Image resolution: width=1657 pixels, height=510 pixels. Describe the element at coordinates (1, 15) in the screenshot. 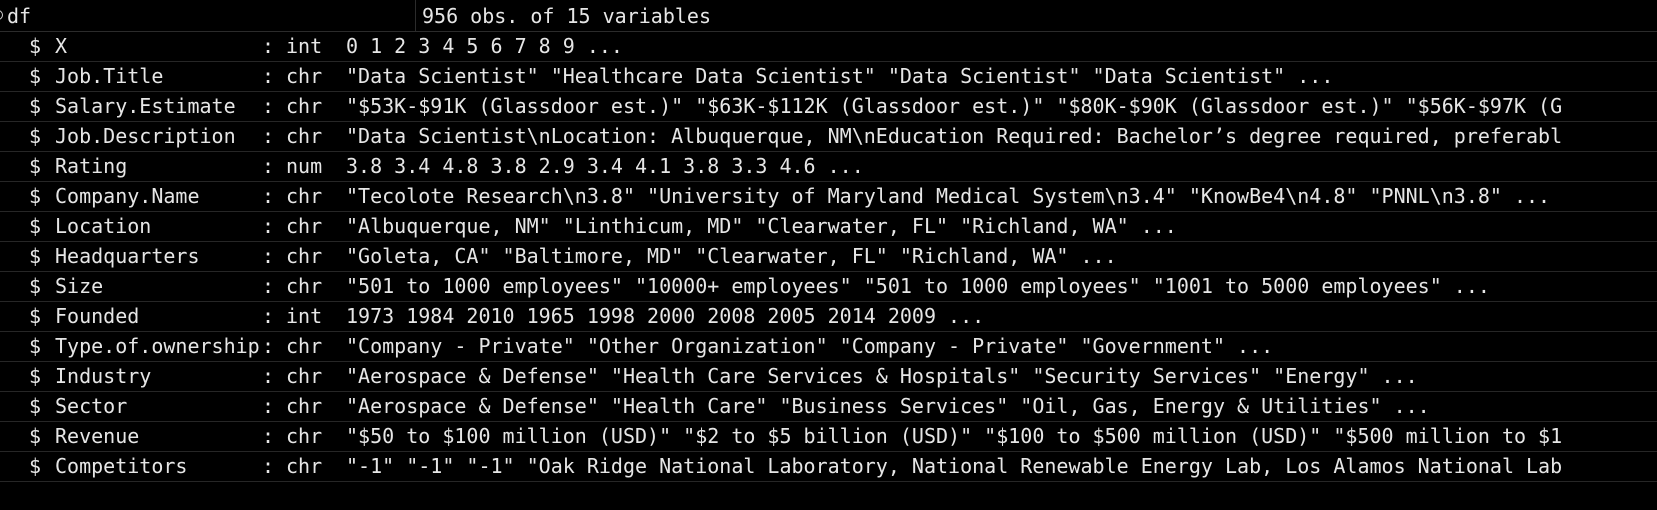

I see `collapse-toggle-icon` at that location.